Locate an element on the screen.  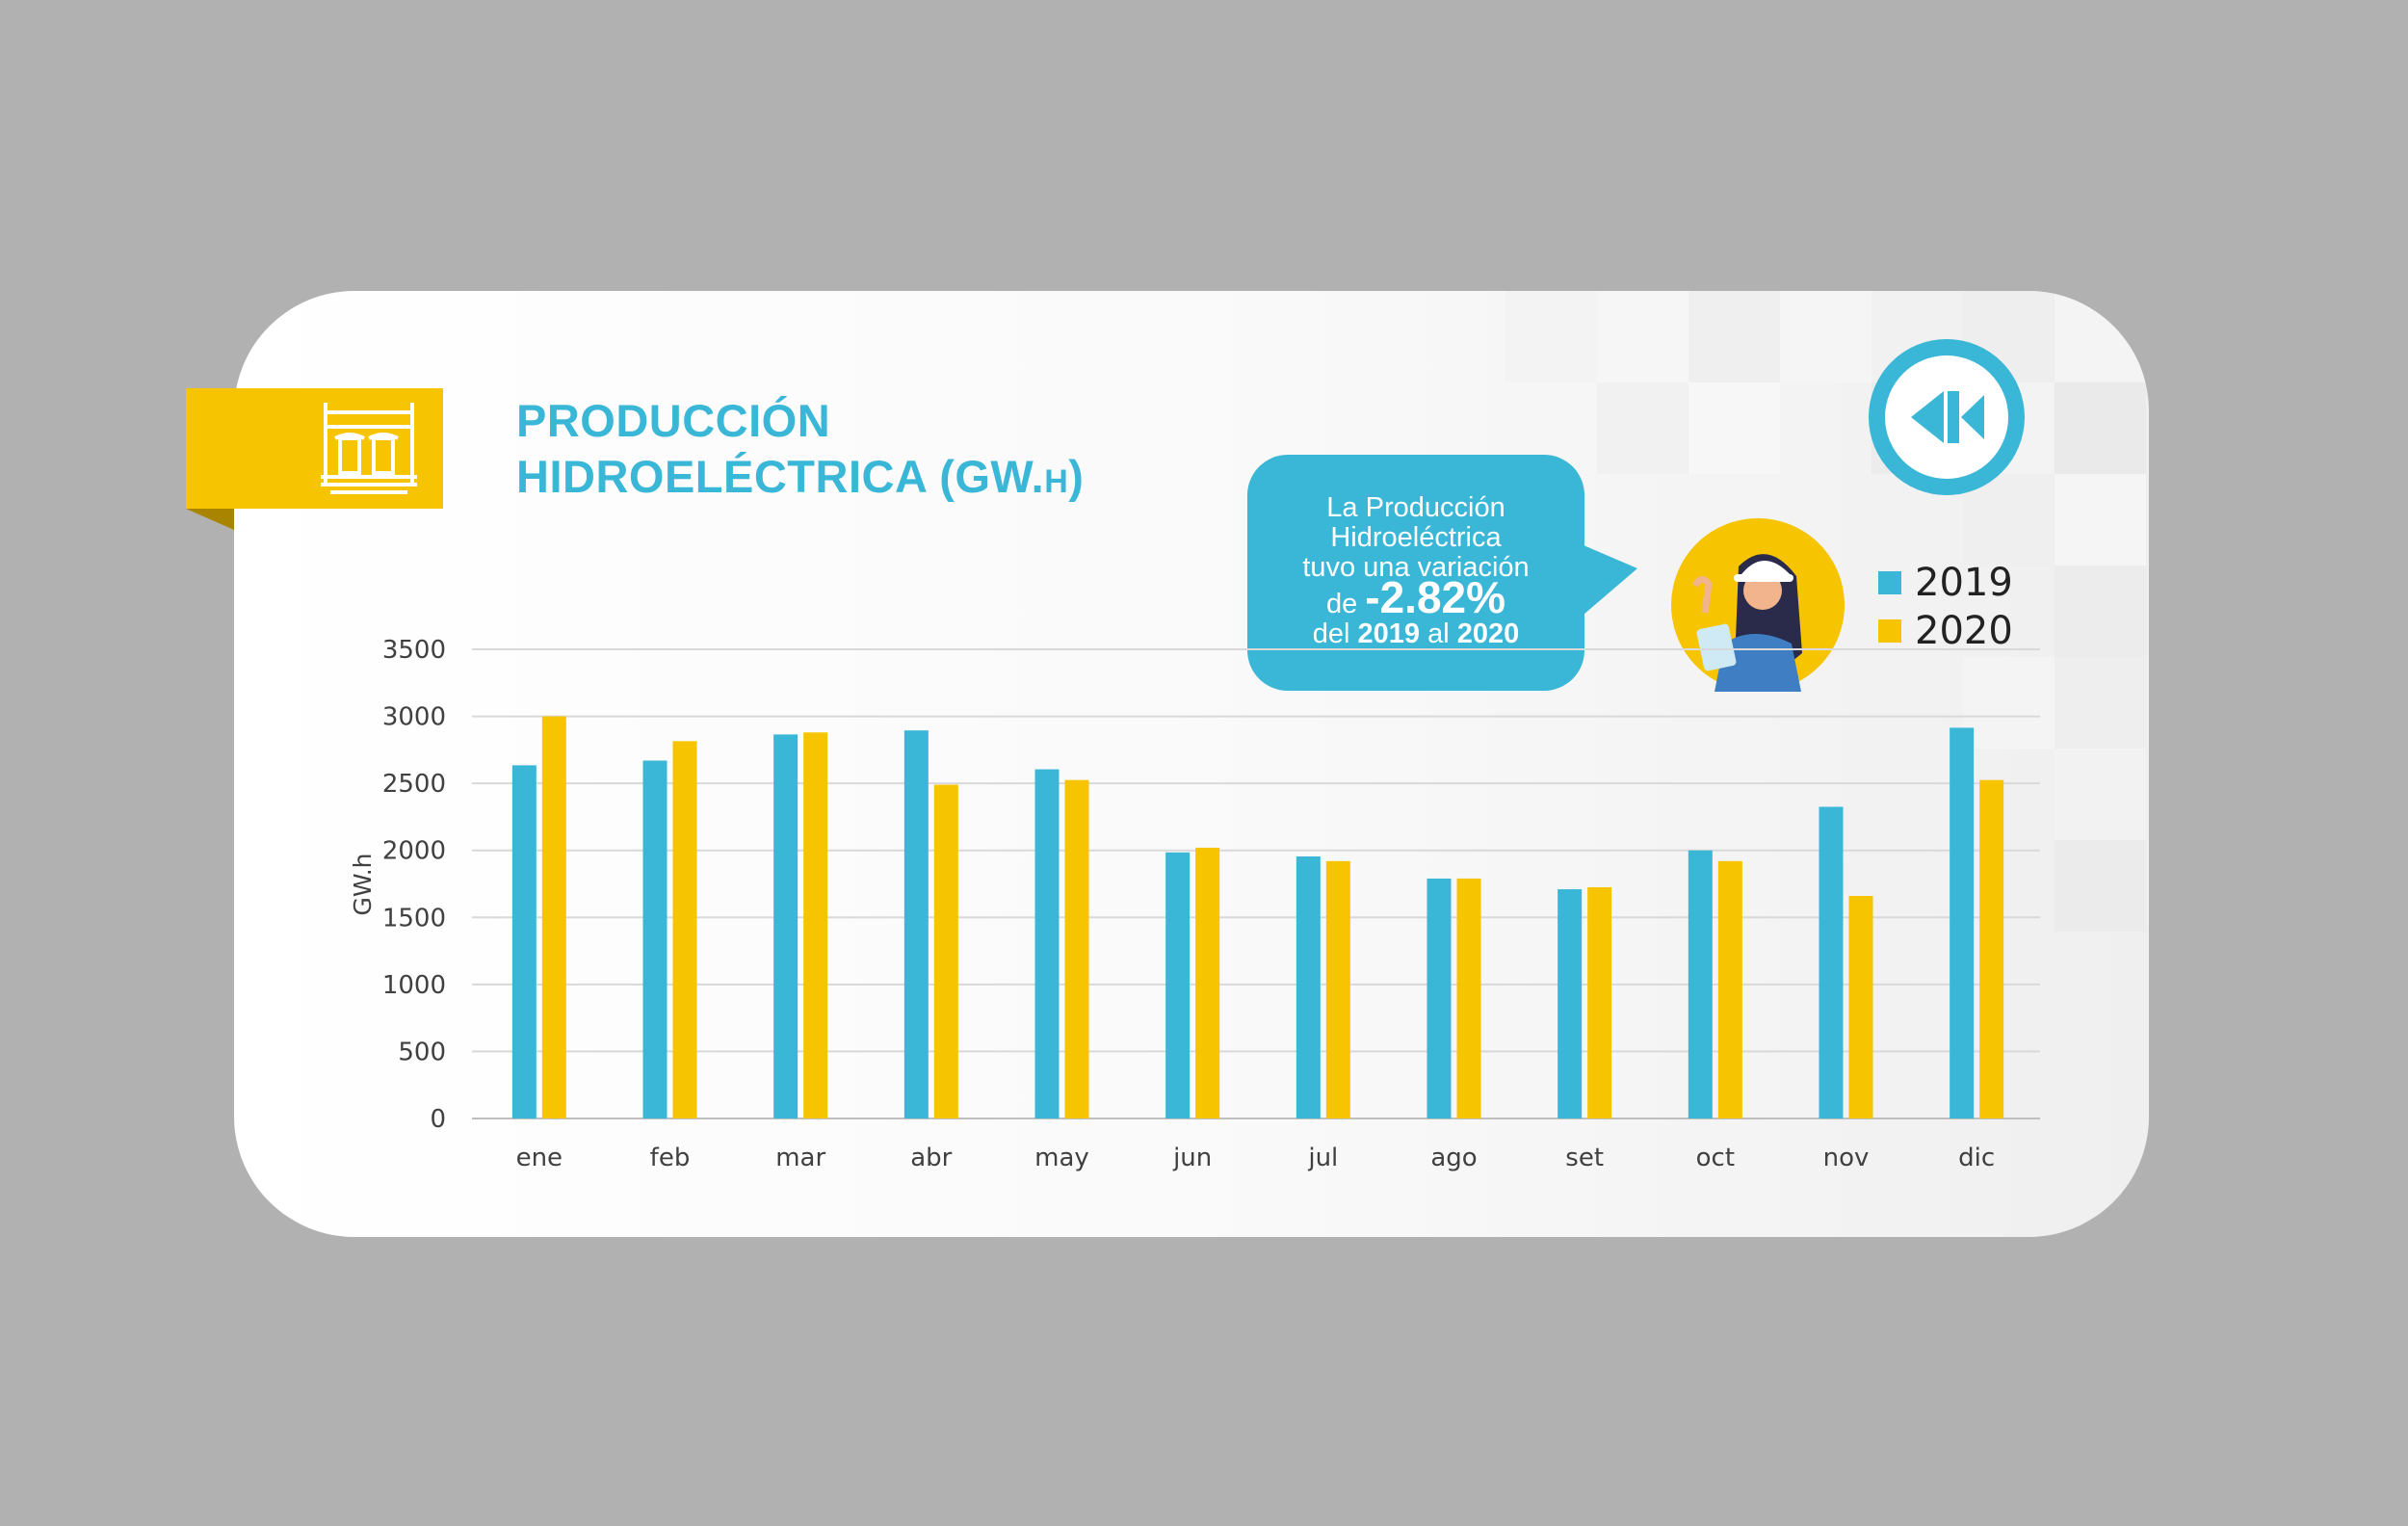
x-tick-label: dic is located at coordinates (1976, 1158).